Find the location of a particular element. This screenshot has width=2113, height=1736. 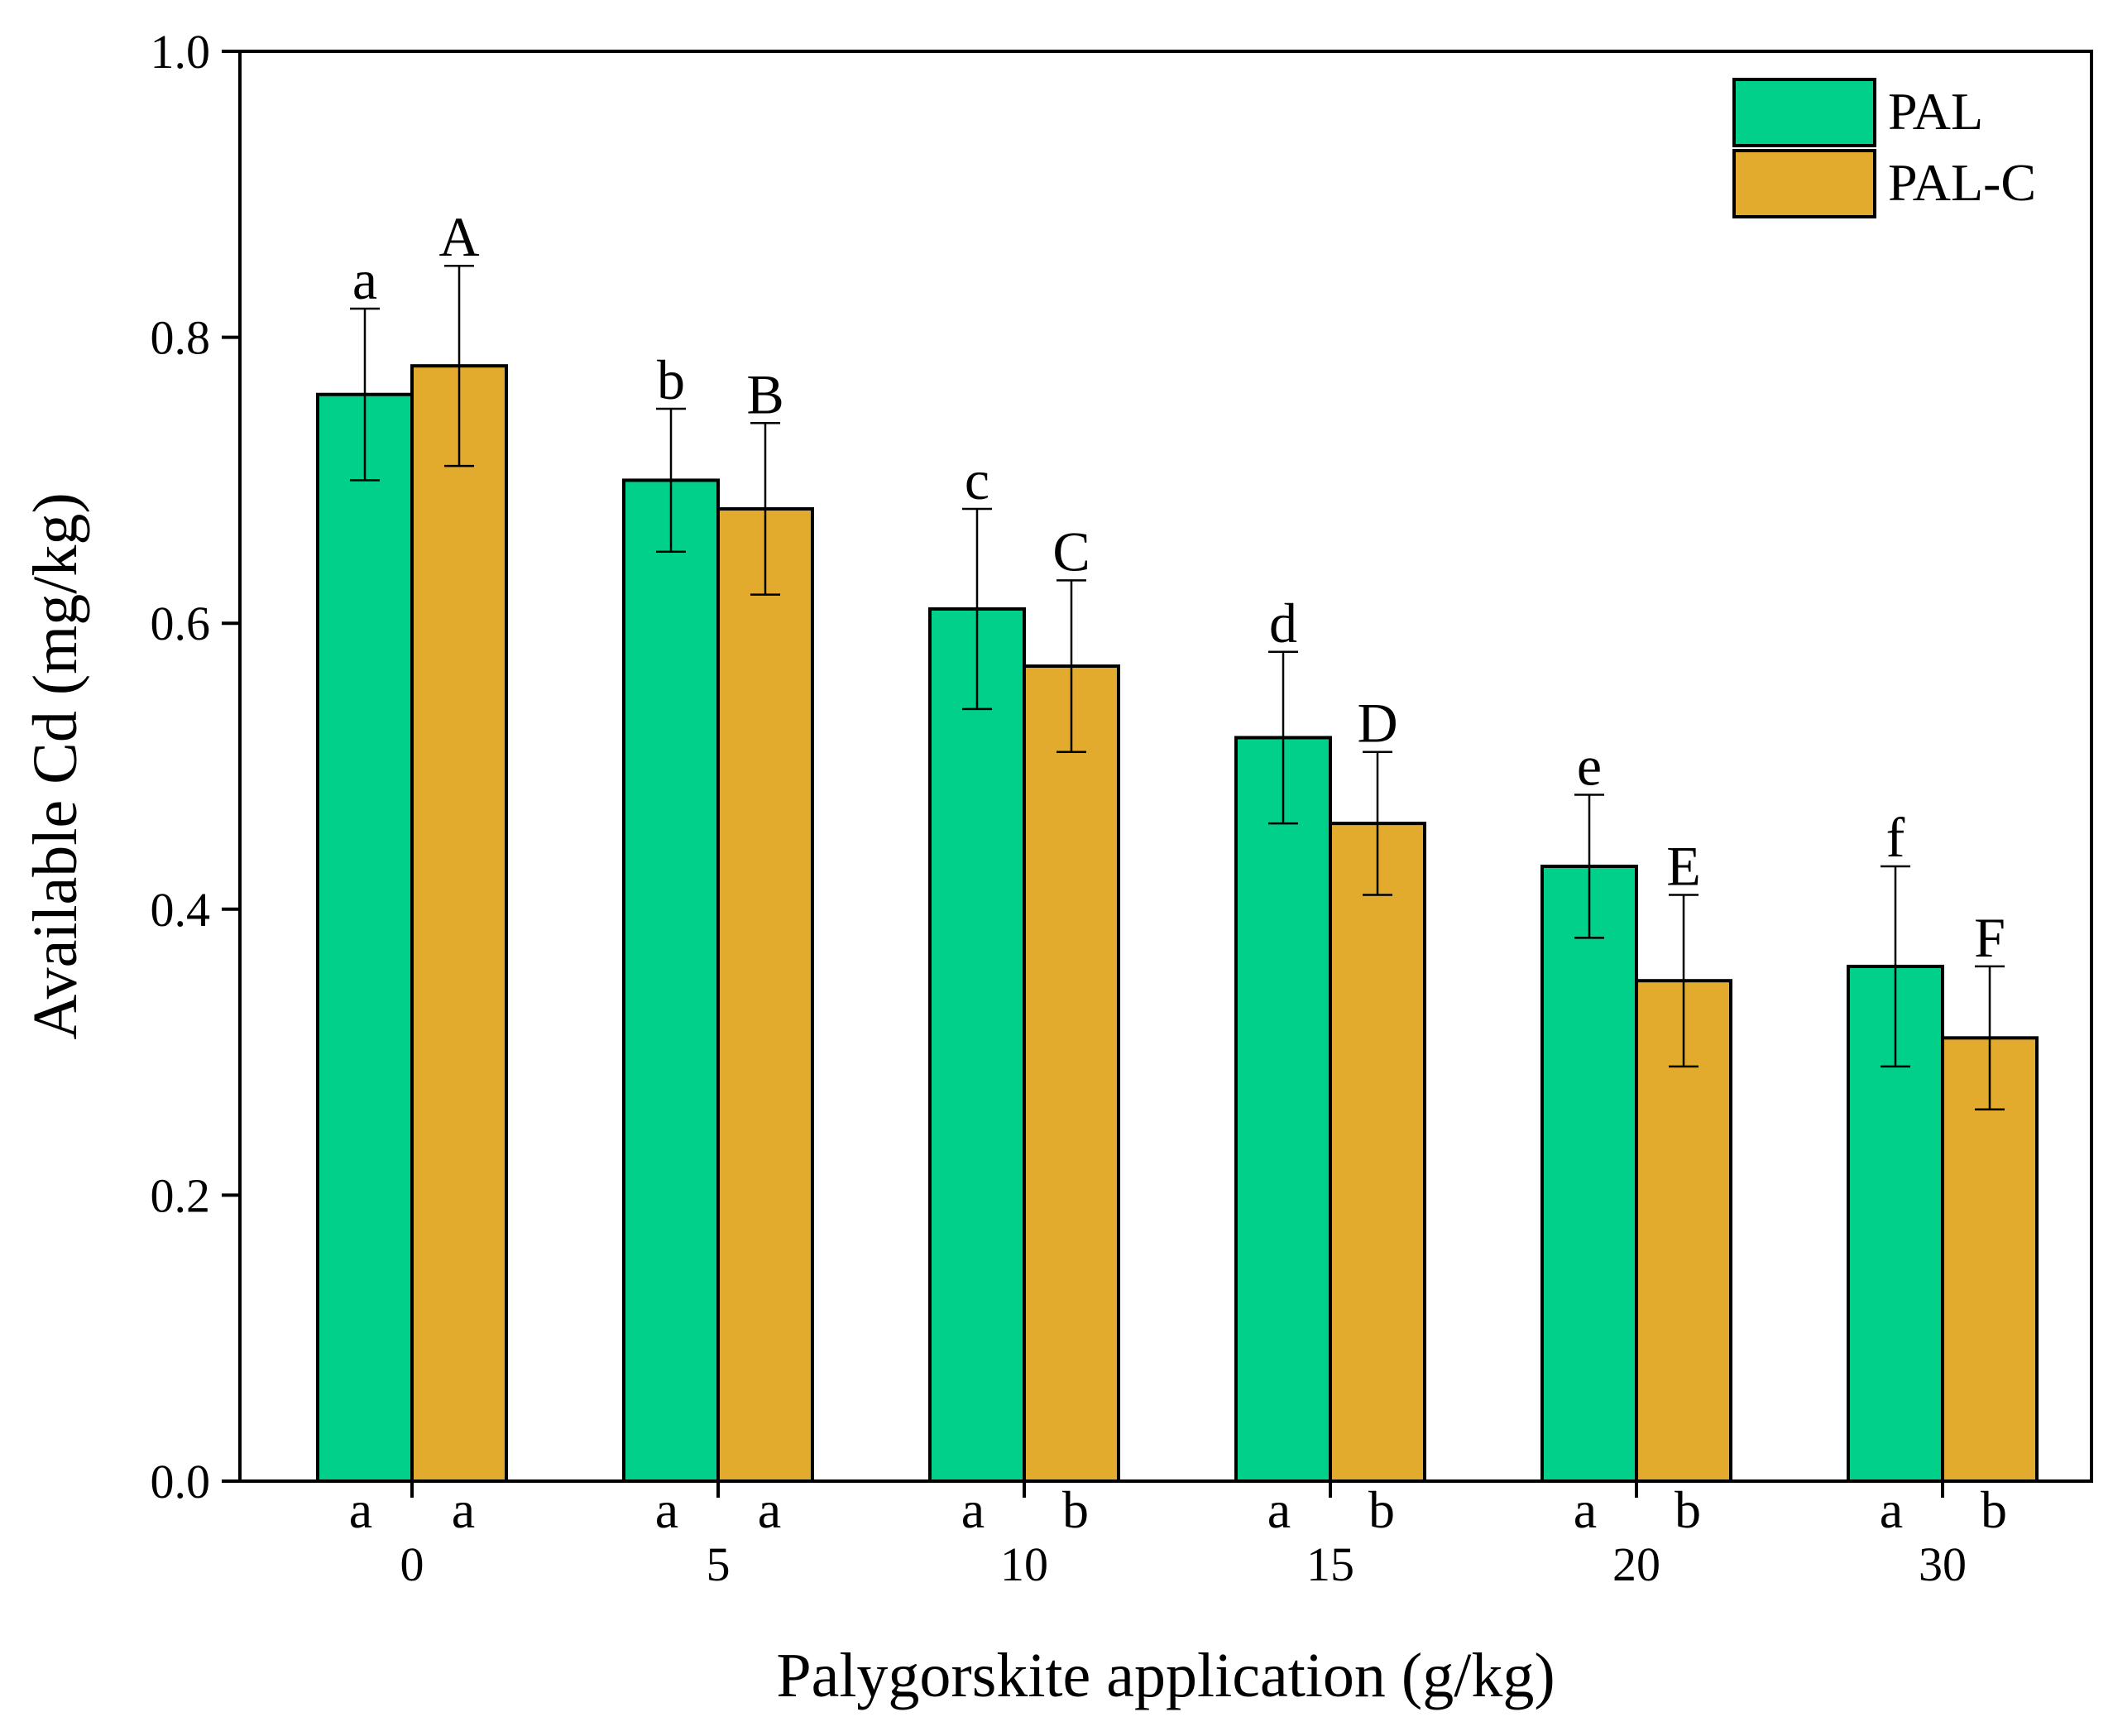

legend-label: PAL-C is located at coordinates (1962, 182).